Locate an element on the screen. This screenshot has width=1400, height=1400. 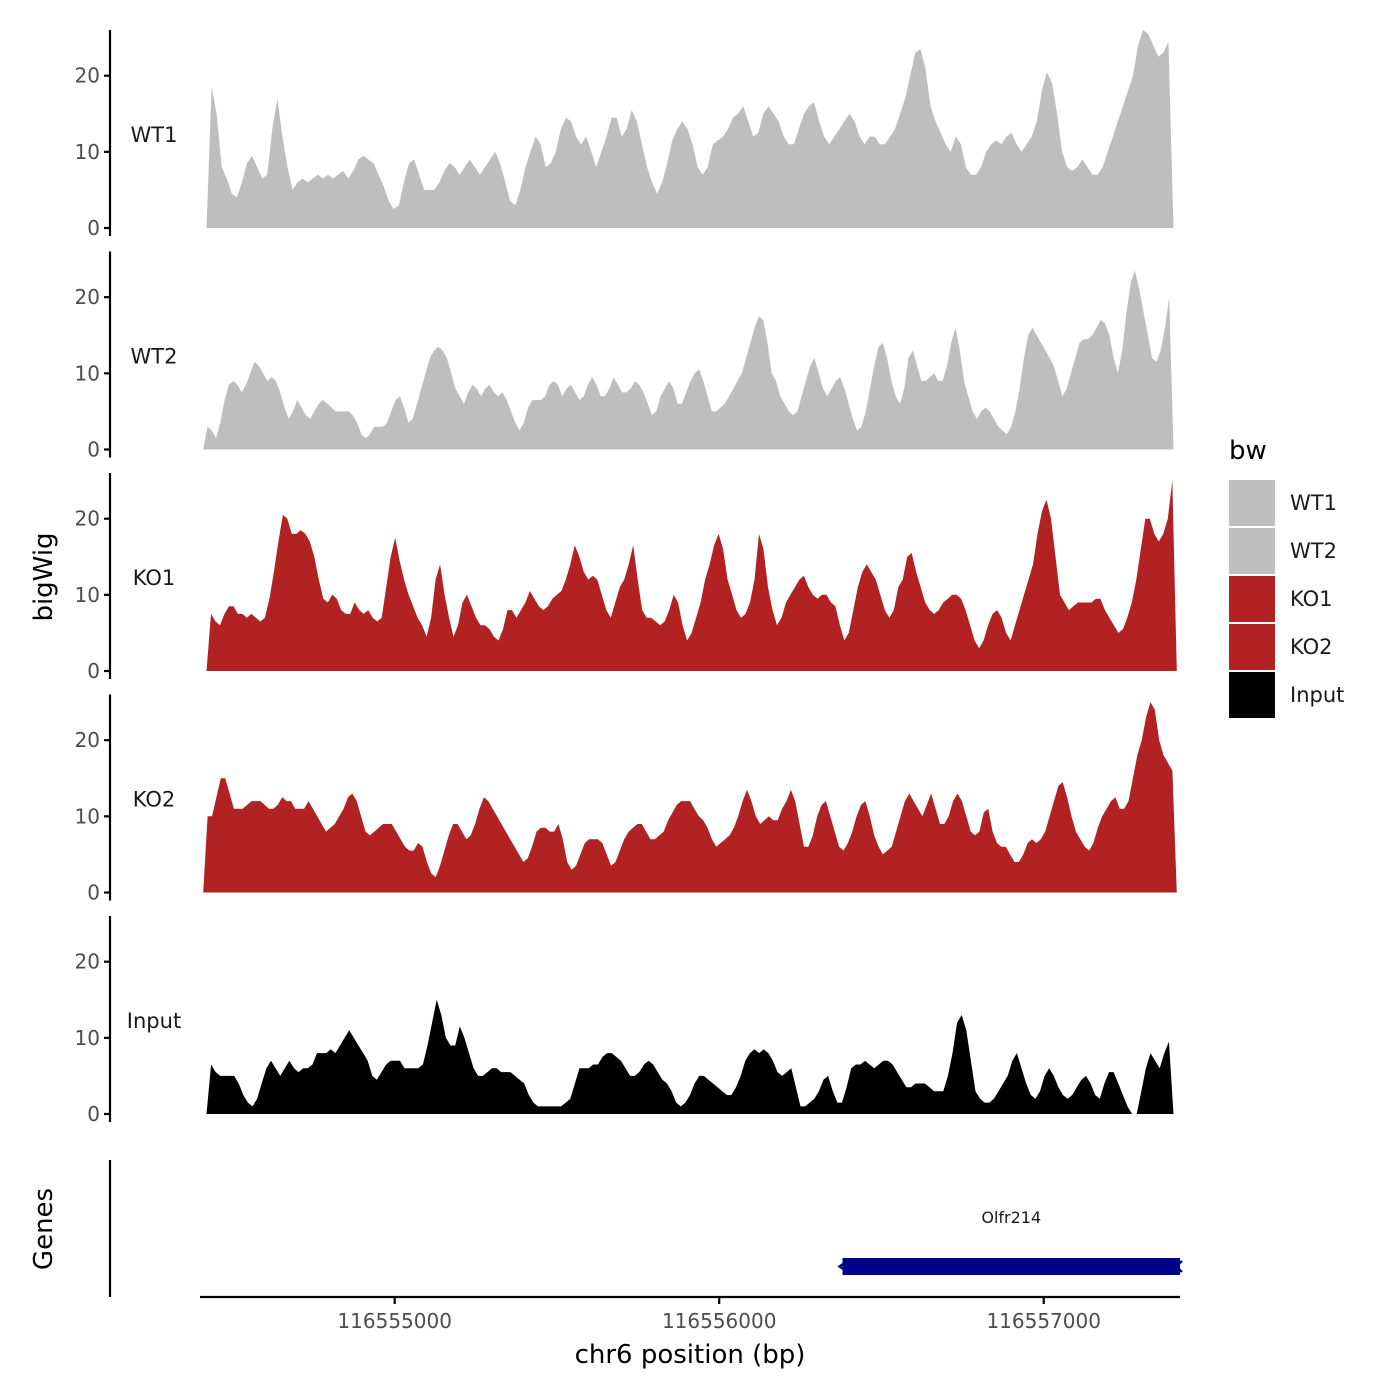
track-input: 0 10 20 Input is located at coordinates (624, 1021).